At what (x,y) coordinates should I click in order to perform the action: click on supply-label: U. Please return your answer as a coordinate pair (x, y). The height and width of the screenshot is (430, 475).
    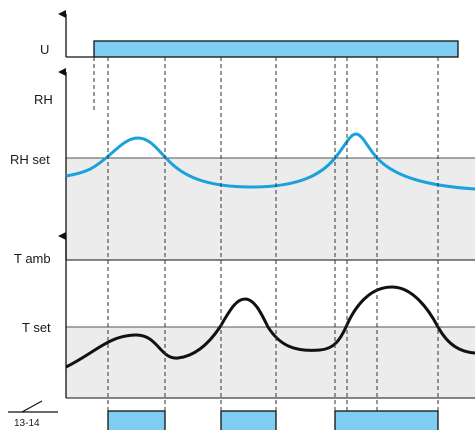
    Looking at the image, I should click on (44, 49).